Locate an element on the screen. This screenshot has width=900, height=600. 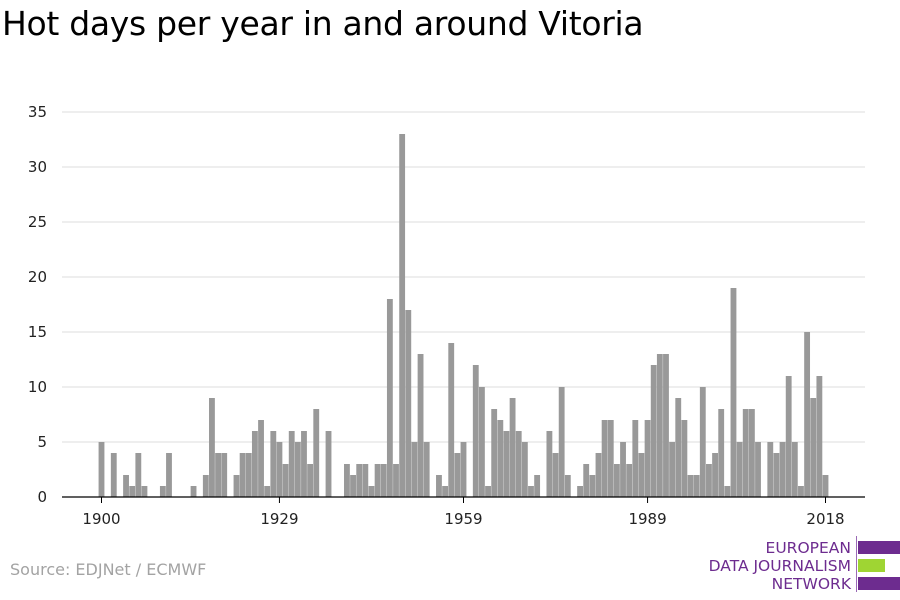
bar-1986 is located at coordinates (629, 480).